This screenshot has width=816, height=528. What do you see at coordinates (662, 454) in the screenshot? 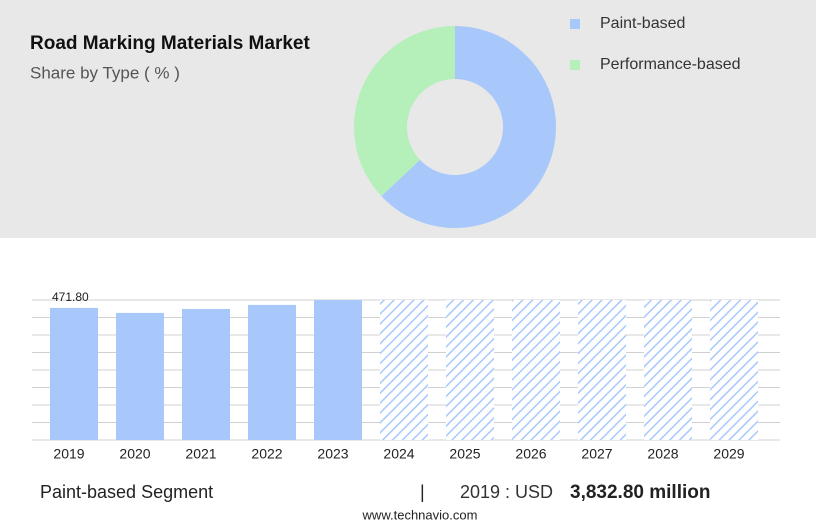
I see `x-tick-label: 2028` at bounding box center [662, 454].